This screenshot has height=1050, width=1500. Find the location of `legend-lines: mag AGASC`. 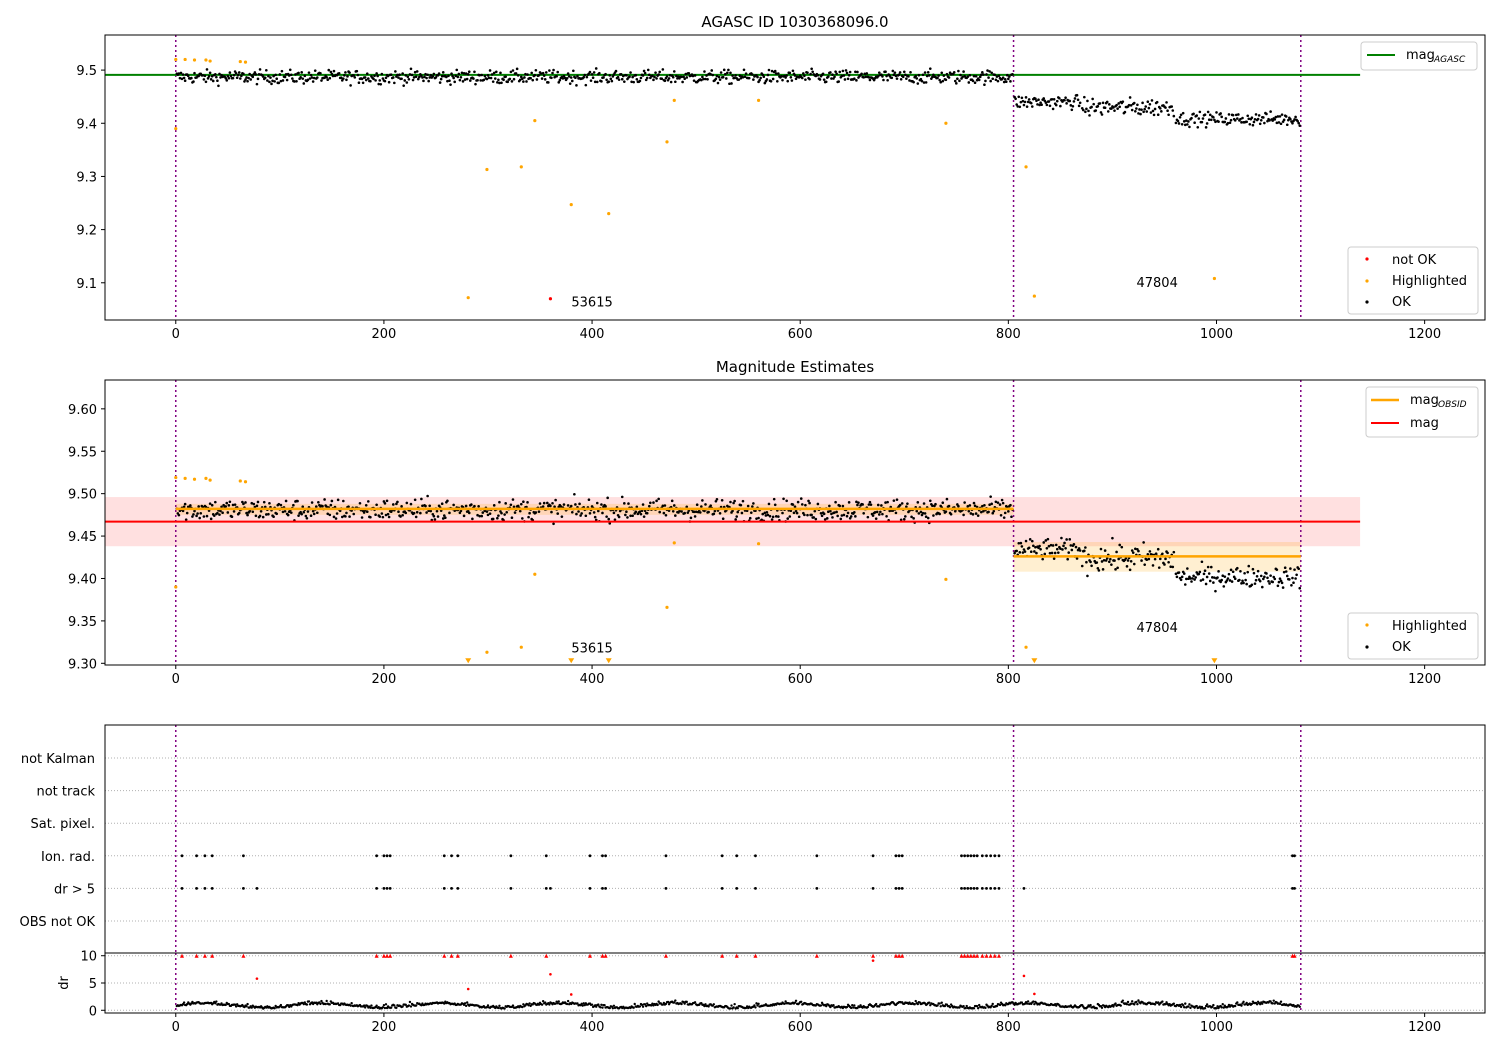

legend-lines: mag AGASC is located at coordinates (1419, 56).